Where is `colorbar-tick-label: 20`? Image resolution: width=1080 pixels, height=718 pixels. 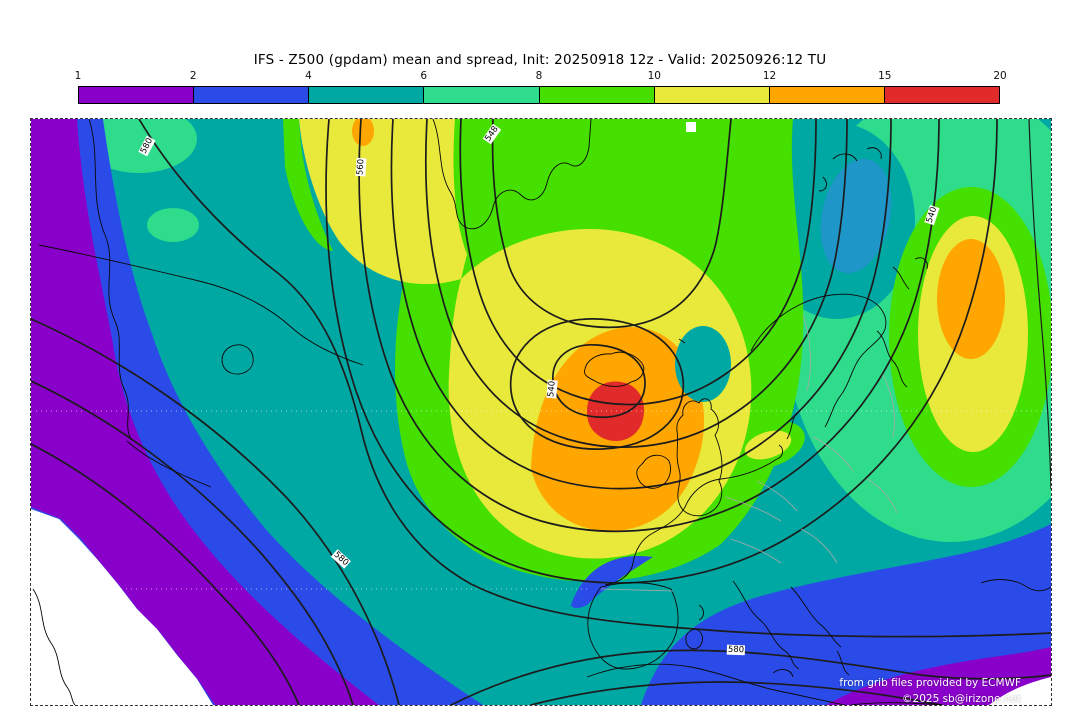
colorbar-tick-label: 20 is located at coordinates (1000, 76).